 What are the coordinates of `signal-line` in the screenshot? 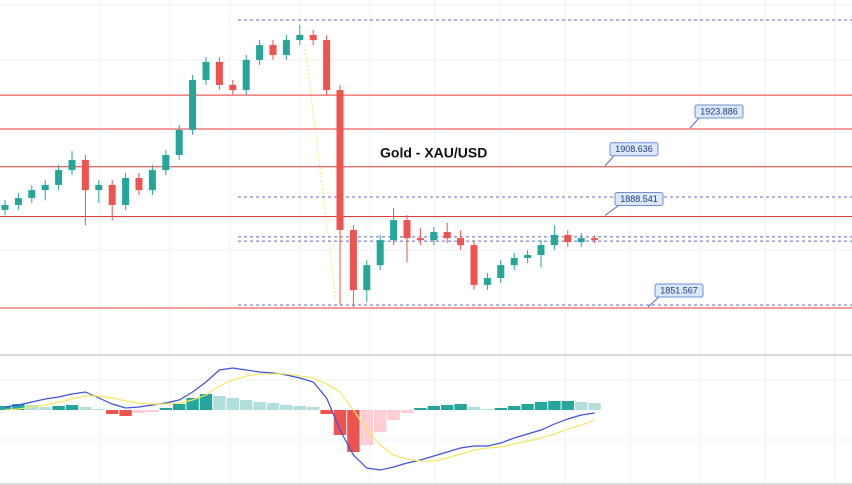 It's located at (299, 417).